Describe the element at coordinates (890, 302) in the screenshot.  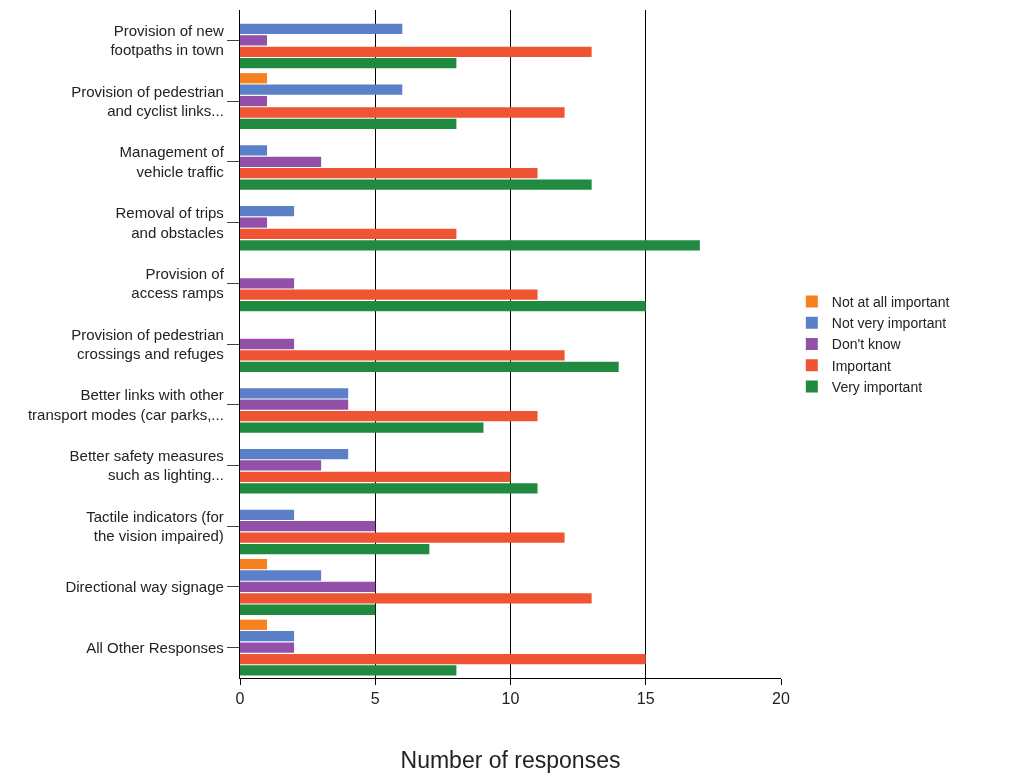
I see `legend-label: Not at all important` at that location.